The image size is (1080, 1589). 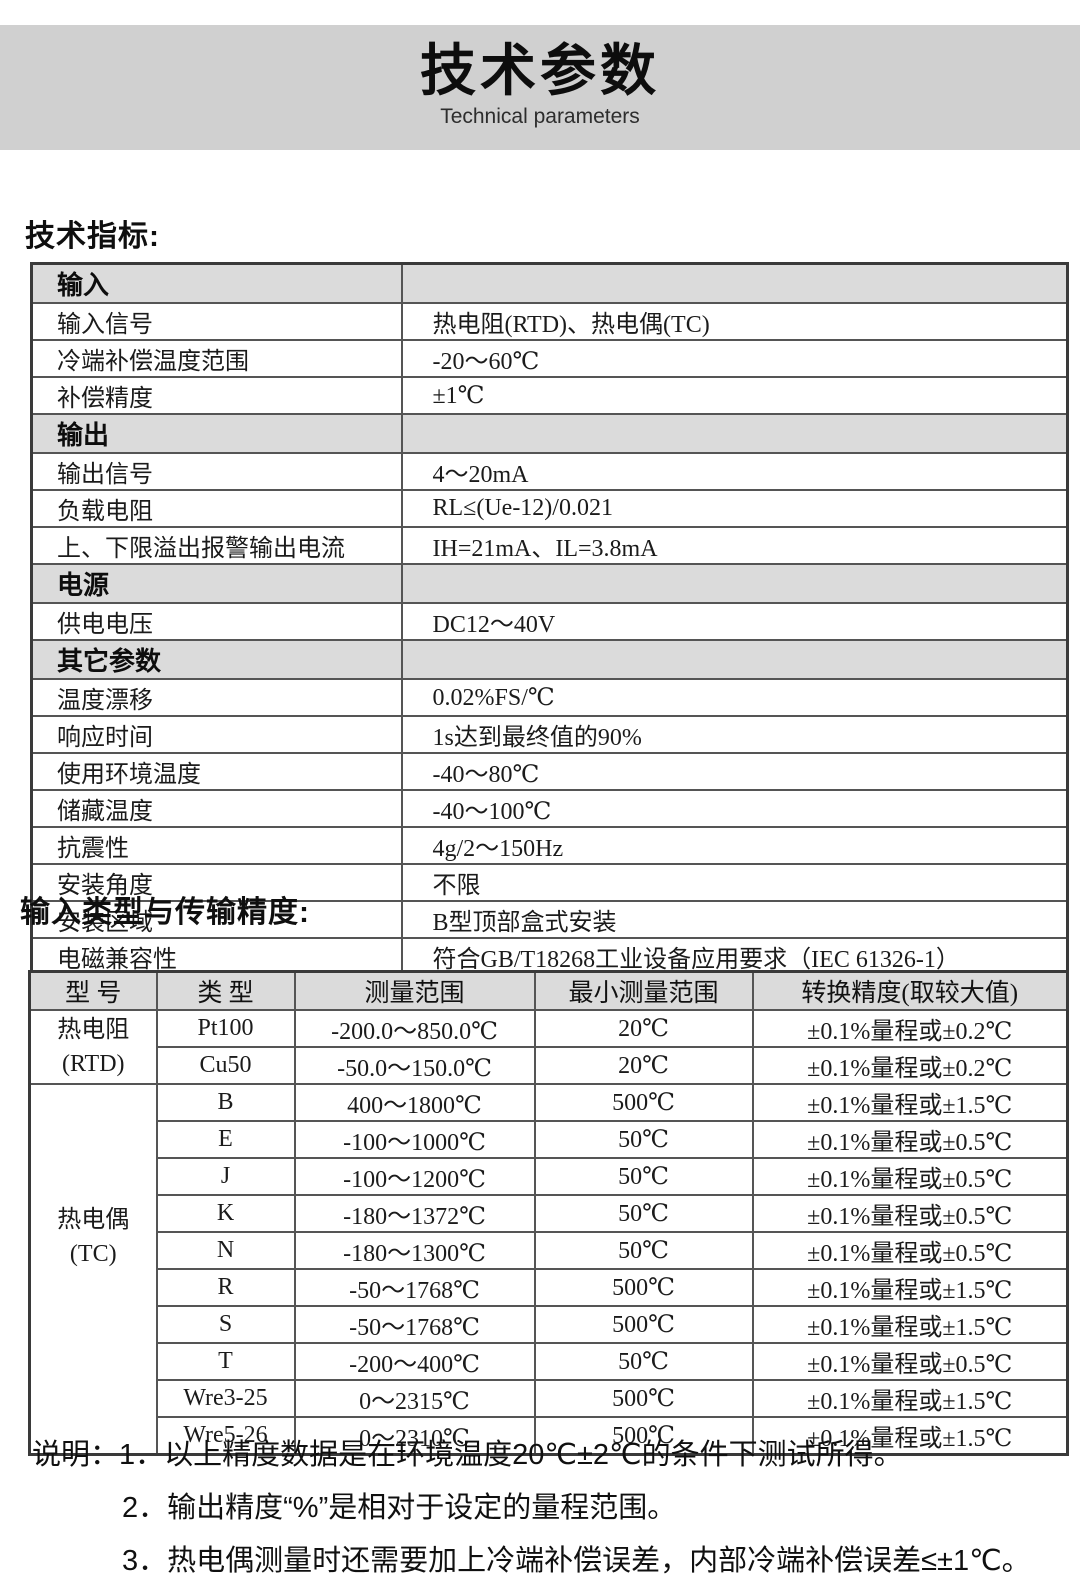 I want to click on note-text: 2．输出精度“%”是相对于设定的量程范围。, so click(x=399, y=1508).